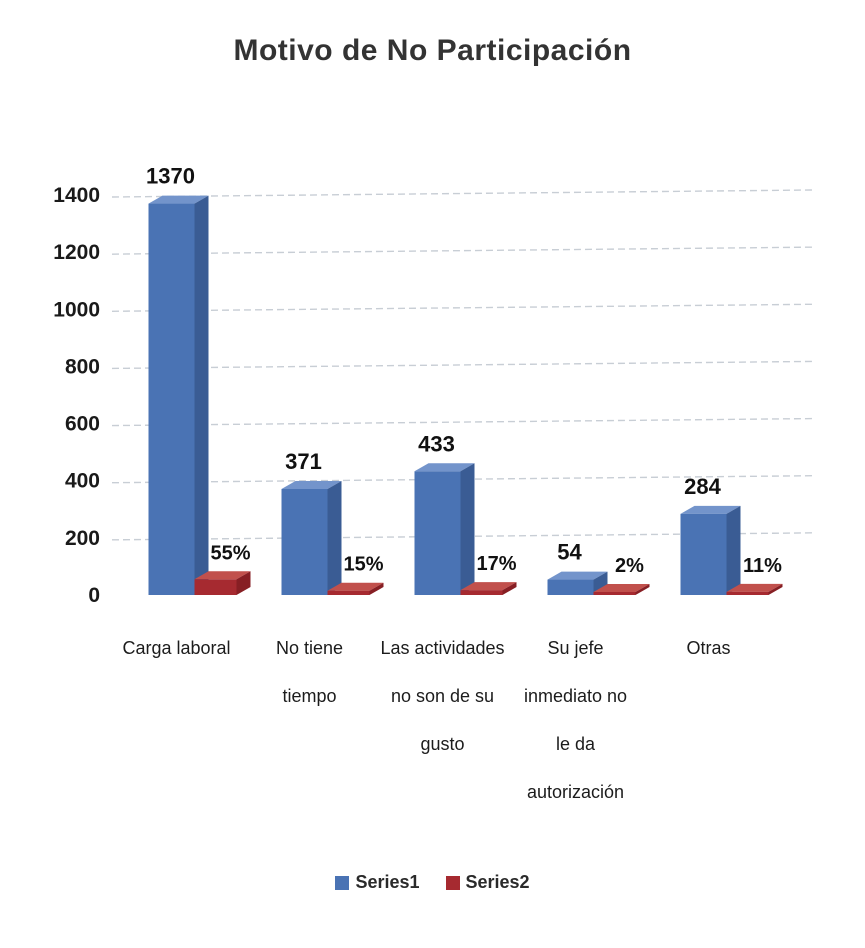 This screenshot has height=948, width=865. Describe the element at coordinates (575, 648) in the screenshot. I see `x-axis-category-label-line: Su jefe` at that location.